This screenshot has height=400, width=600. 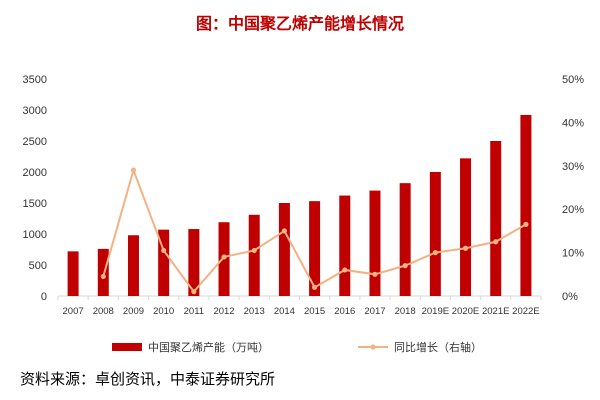 What do you see at coordinates (35, 173) in the screenshot?
I see `left-axis-tick-label: 2000` at bounding box center [35, 173].